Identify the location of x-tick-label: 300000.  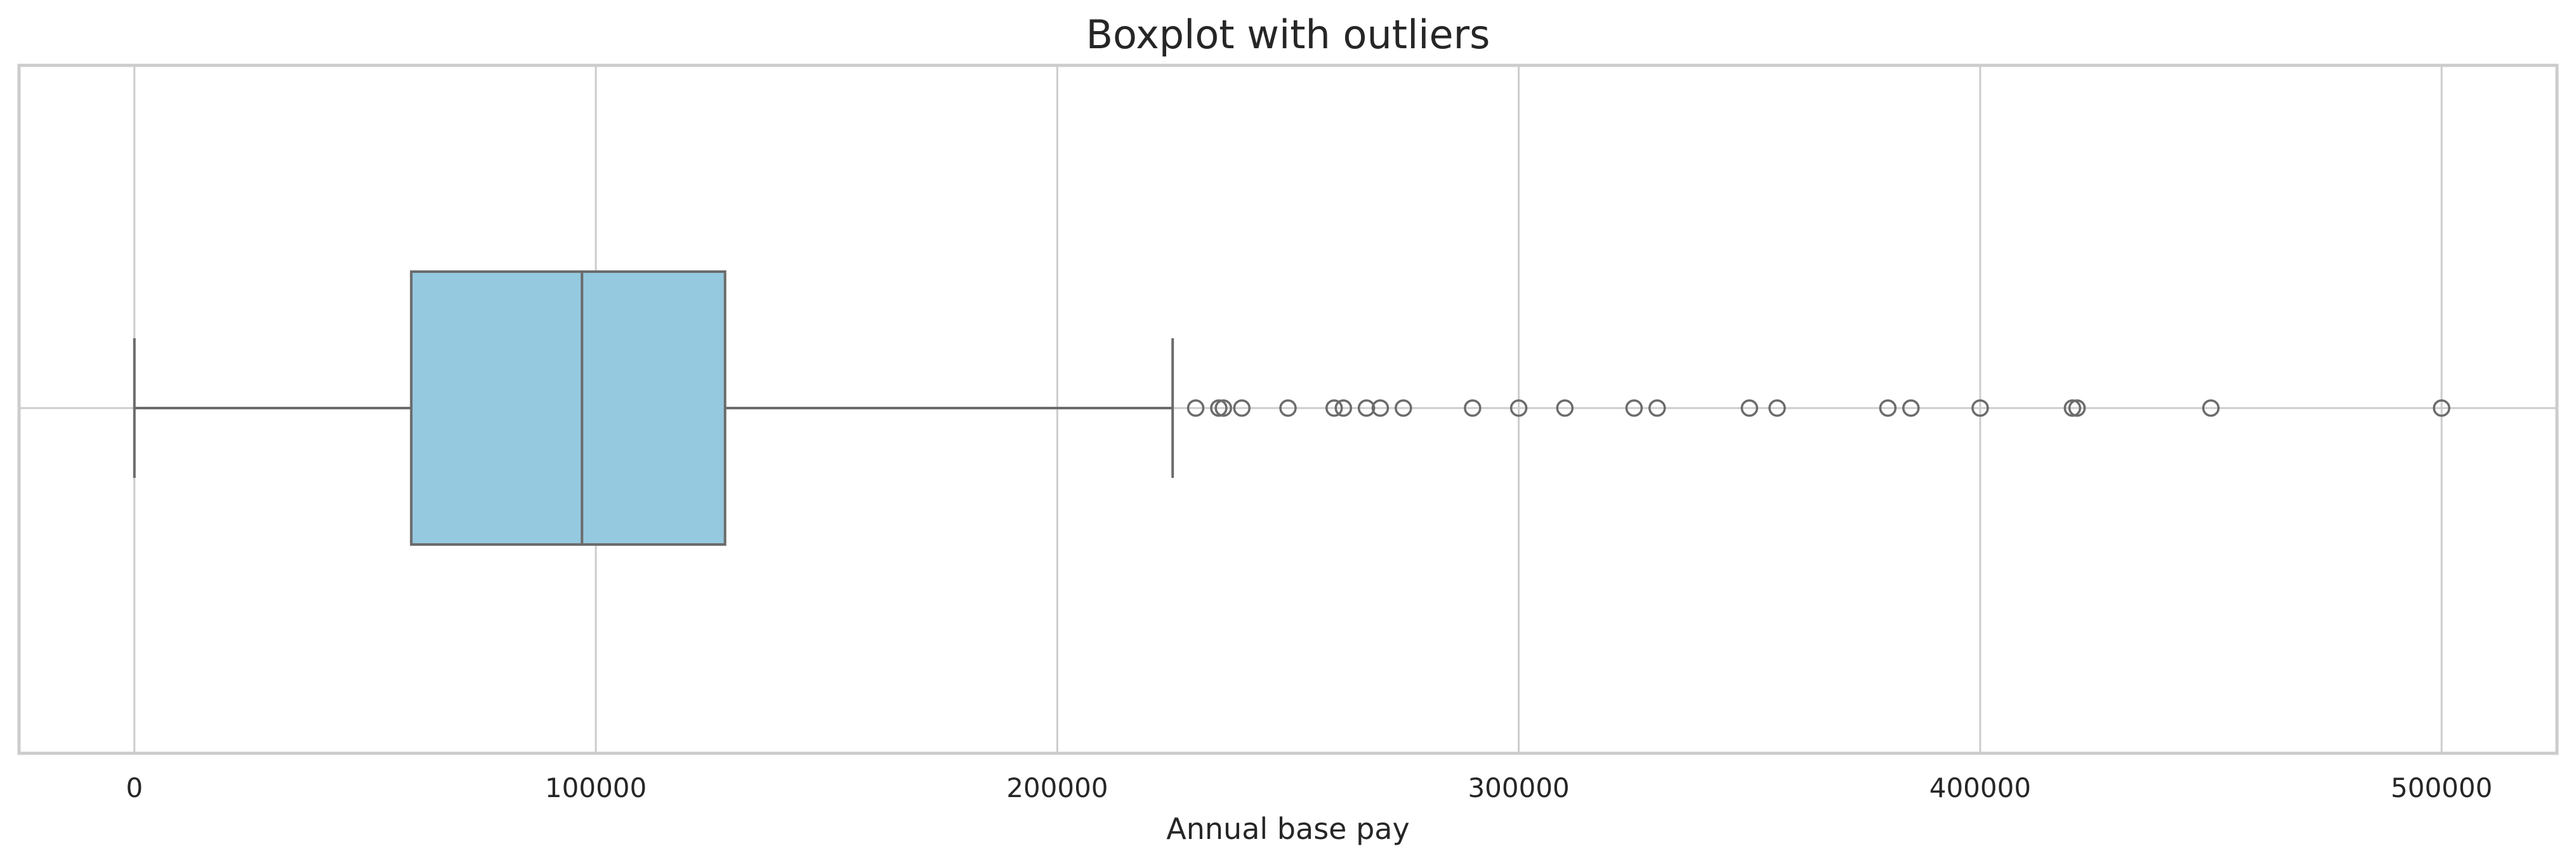
(1518, 787).